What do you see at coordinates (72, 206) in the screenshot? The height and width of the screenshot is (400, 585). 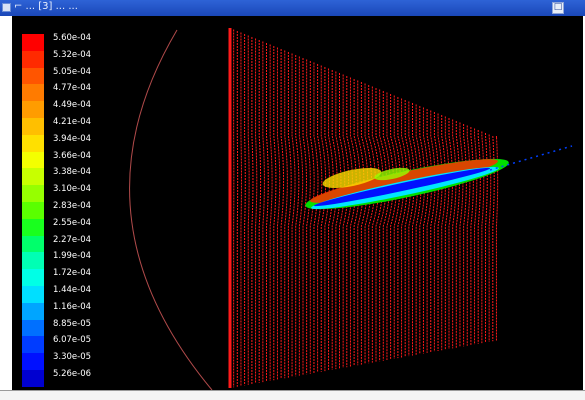 I see `colorbar-label: 2.83e-04` at bounding box center [72, 206].